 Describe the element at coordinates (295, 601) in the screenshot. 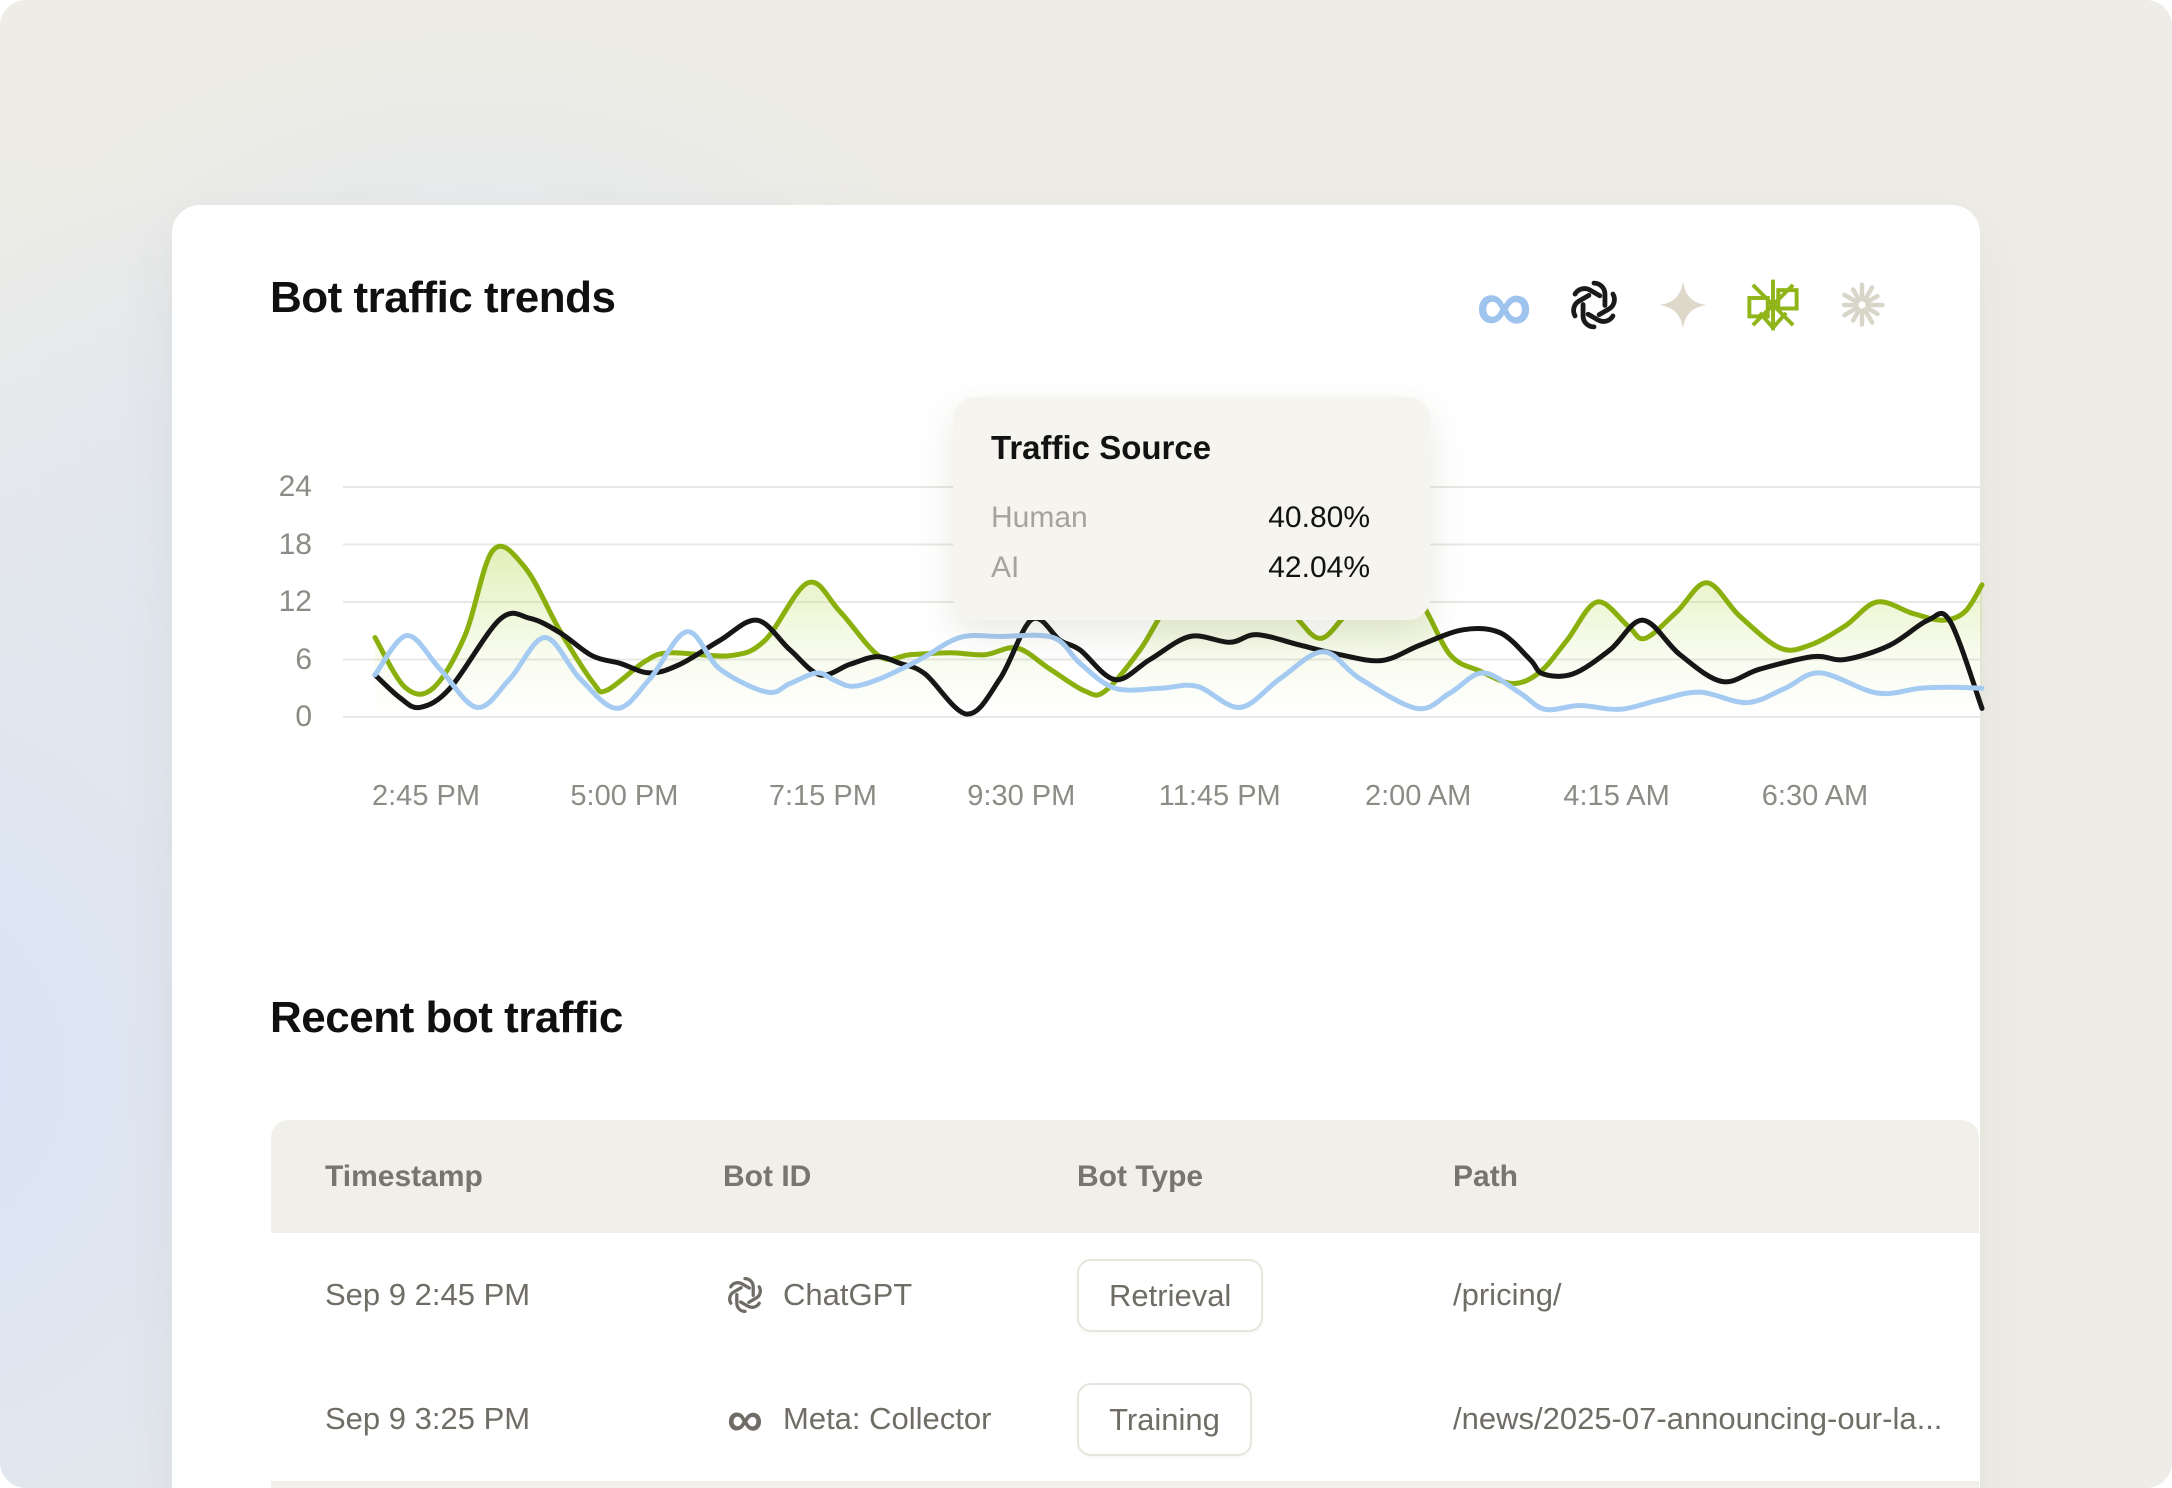

I see `y-axis-tick-label: 12` at that location.